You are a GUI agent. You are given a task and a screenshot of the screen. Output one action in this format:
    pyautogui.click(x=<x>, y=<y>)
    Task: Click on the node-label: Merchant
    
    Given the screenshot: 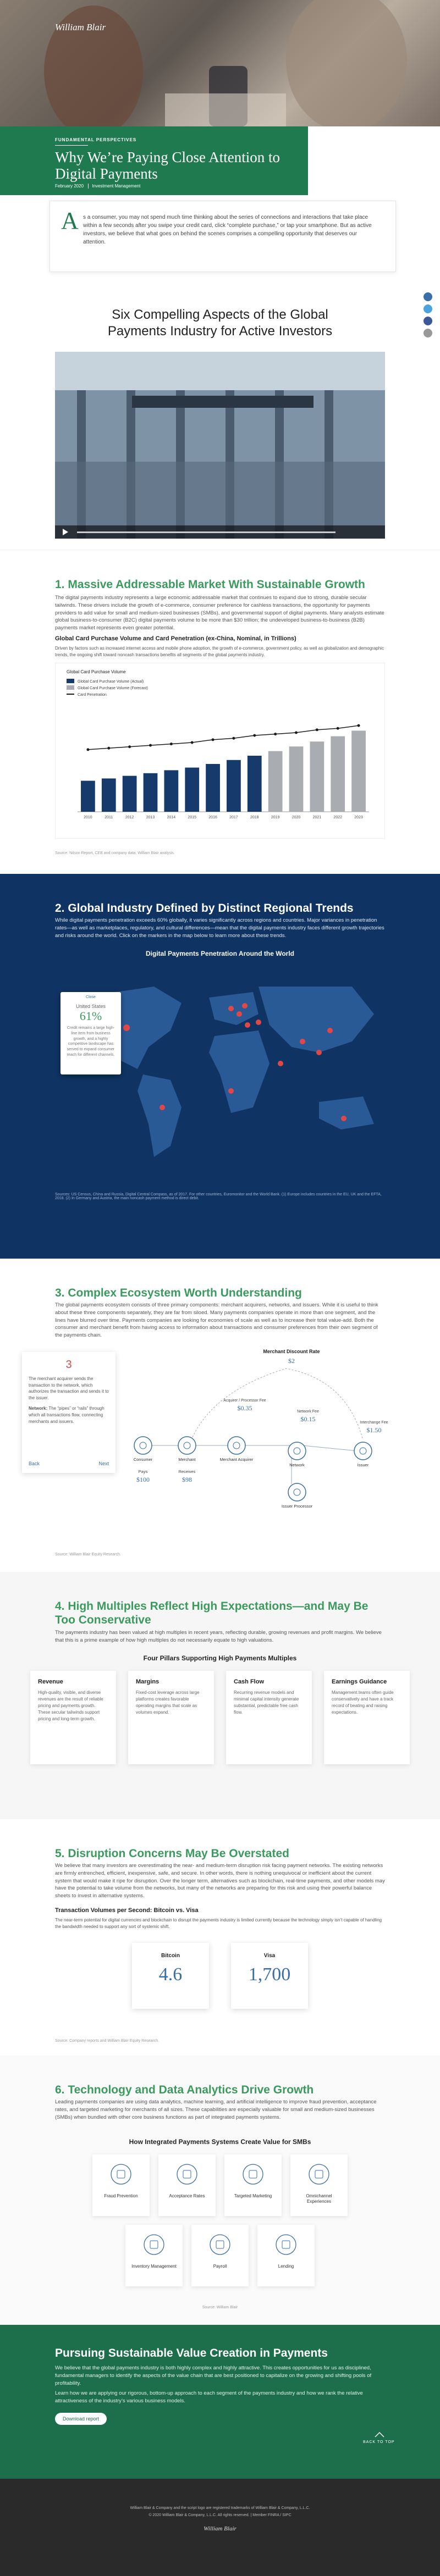 What is the action you would take?
    pyautogui.click(x=187, y=1459)
    